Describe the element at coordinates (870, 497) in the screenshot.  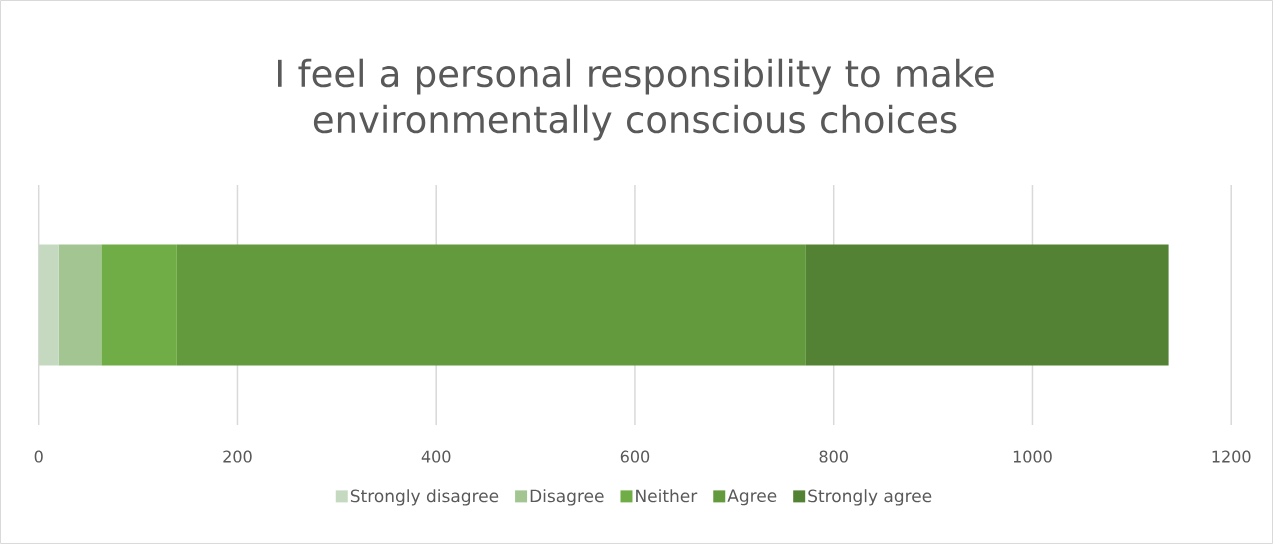
I see `legend-label: Strongly agree` at that location.